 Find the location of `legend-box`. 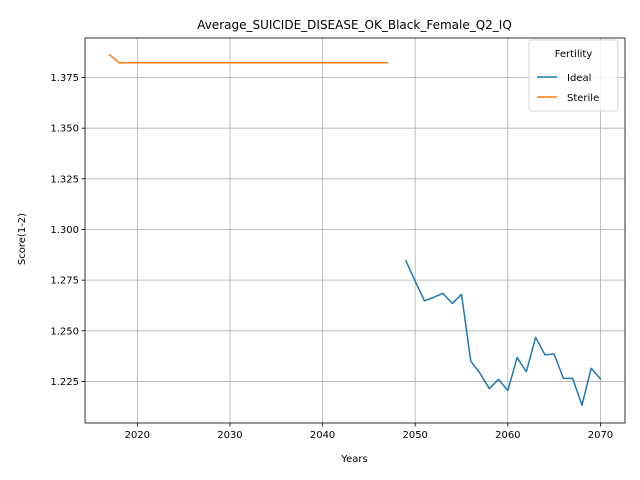

legend-box is located at coordinates (573, 75).